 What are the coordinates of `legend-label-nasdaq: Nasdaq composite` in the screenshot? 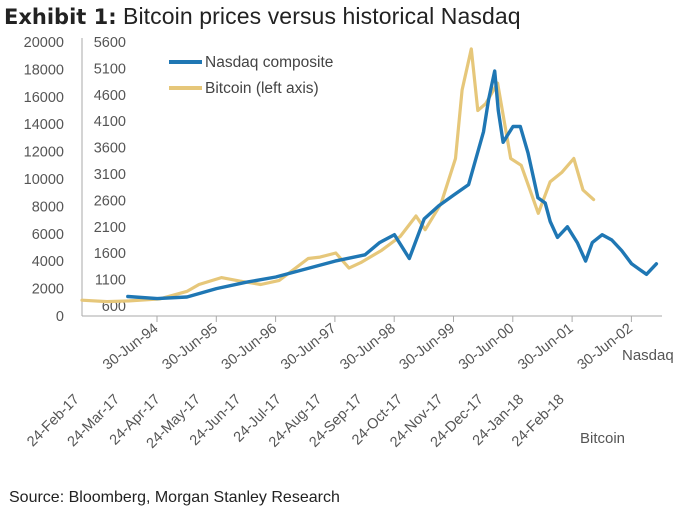 It's located at (269, 62).